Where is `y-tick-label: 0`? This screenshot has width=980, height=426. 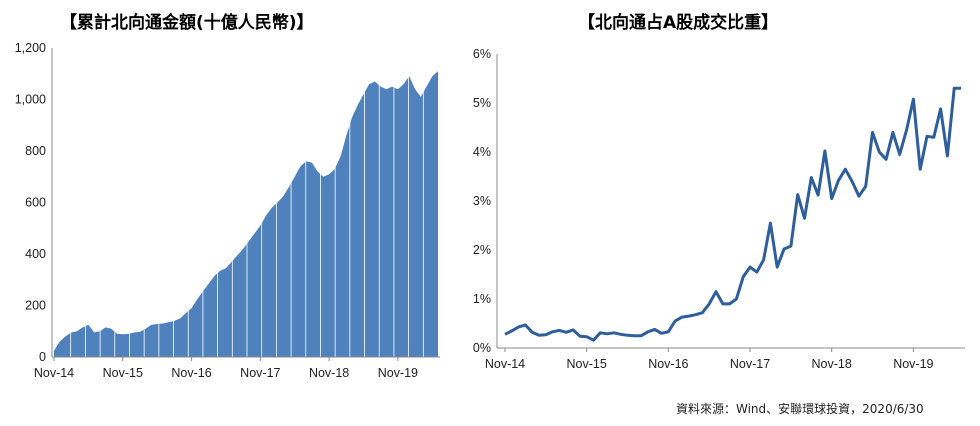 y-tick-label: 0 is located at coordinates (42, 357).